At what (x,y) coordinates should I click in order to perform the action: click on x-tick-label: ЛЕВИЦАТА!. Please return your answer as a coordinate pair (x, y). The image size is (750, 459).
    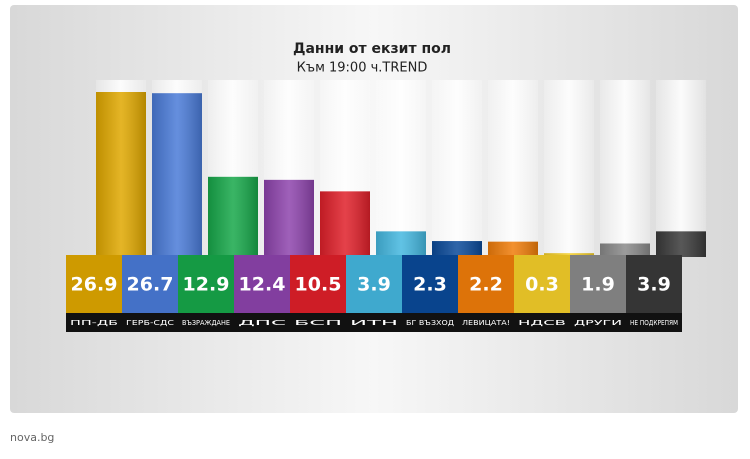
    Looking at the image, I should click on (486, 323).